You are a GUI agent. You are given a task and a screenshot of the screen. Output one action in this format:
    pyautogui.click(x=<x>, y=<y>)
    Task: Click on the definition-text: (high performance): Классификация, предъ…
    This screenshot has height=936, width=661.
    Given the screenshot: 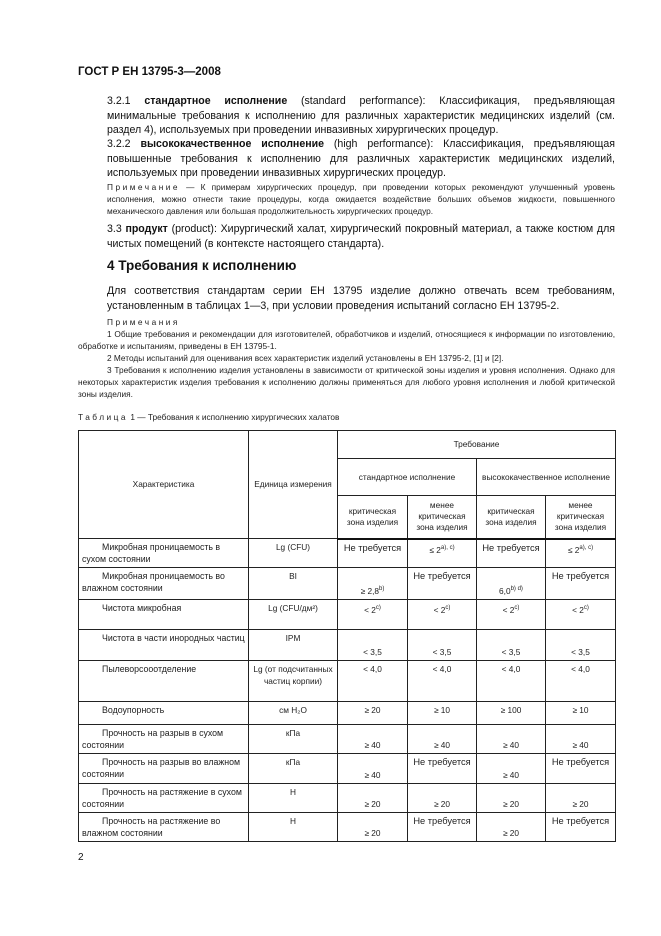 What is the action you would take?
    pyautogui.click(x=361, y=158)
    